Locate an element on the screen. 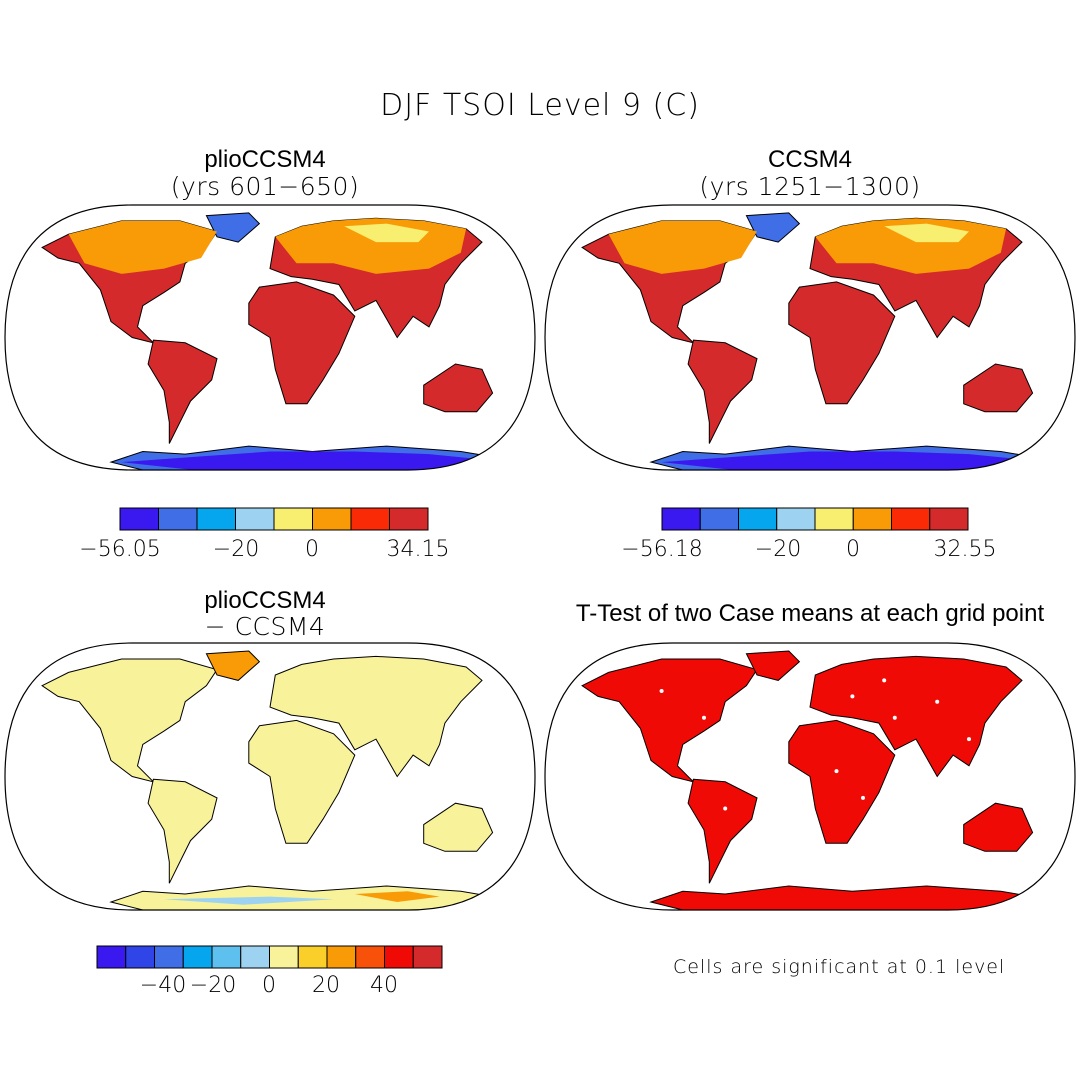 This screenshot has width=1080, height=1080. cb2-label-min: −56.18 is located at coordinates (662, 549).